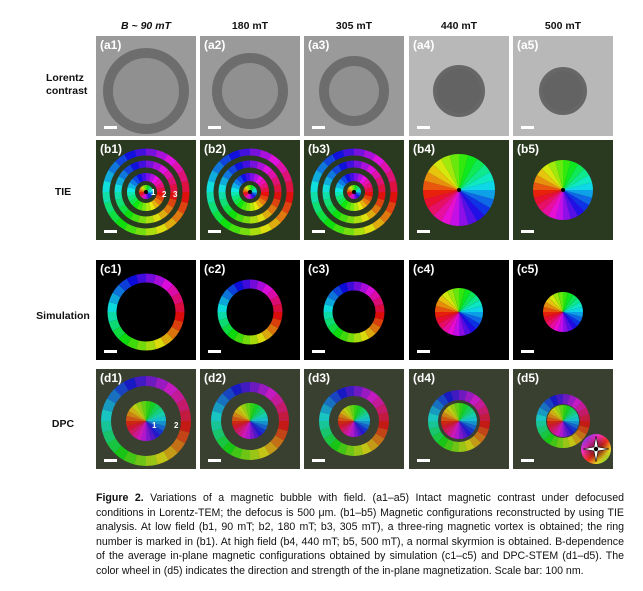  What do you see at coordinates (111, 378) in the screenshot?
I see `panel-label: (d1)` at bounding box center [111, 378].